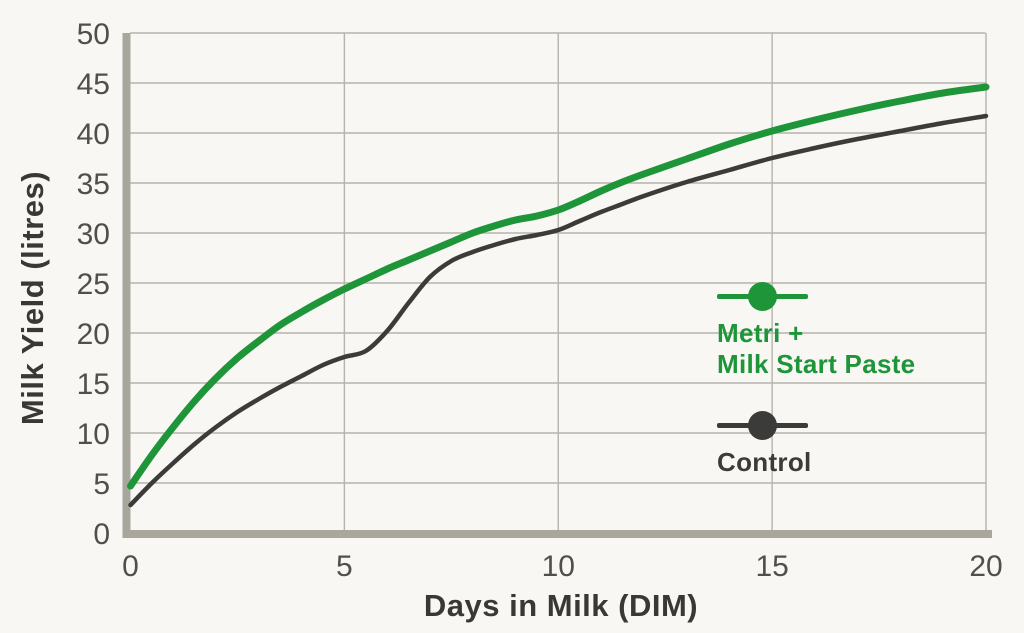  I want to click on legend-marker-metri, so click(762, 296).